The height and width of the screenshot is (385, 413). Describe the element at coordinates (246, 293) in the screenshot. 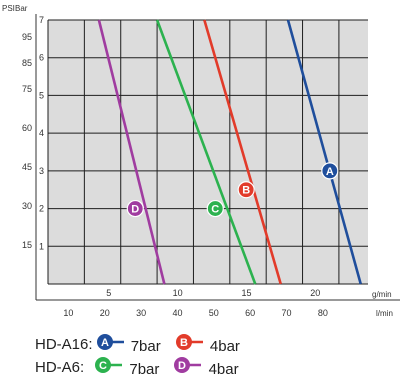

I see `x-tick-gmin: 15` at that location.